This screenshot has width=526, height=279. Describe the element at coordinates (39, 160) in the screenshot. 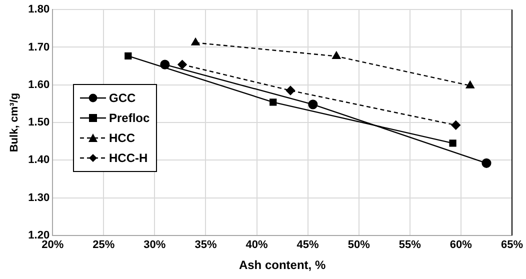

I see `y-tick-label: 1.40` at that location.